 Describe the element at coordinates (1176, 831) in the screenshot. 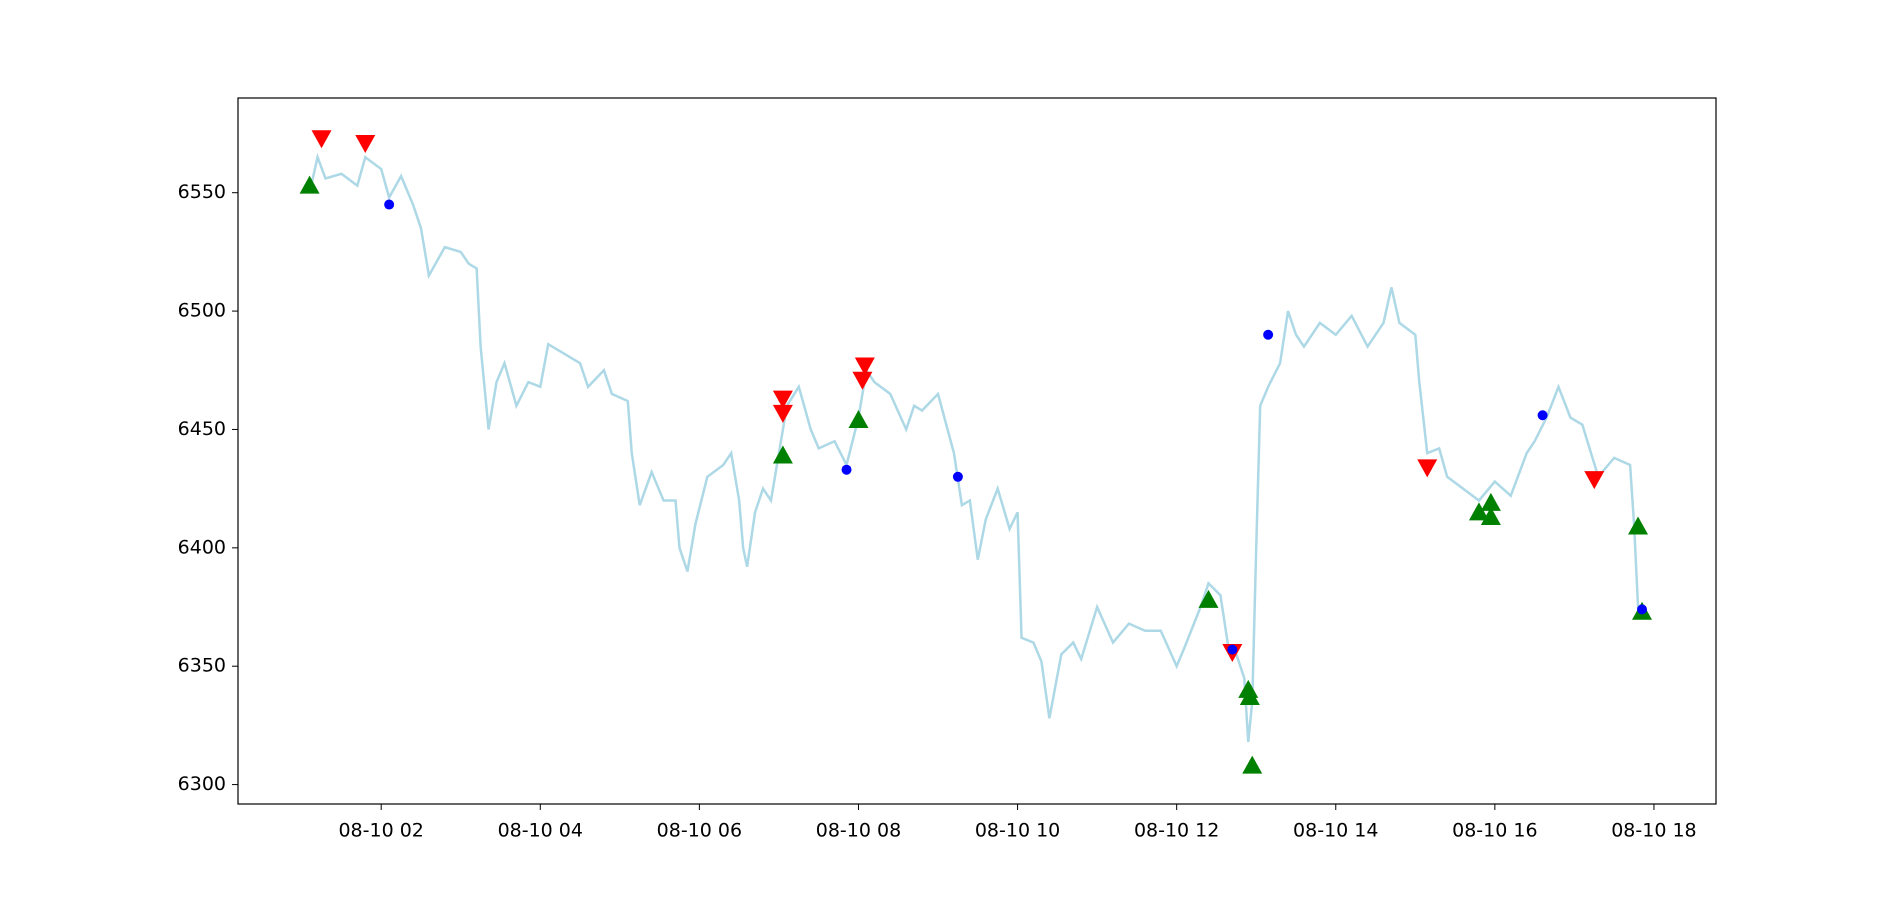

I see `x-tick-label: 08-10 12` at that location.